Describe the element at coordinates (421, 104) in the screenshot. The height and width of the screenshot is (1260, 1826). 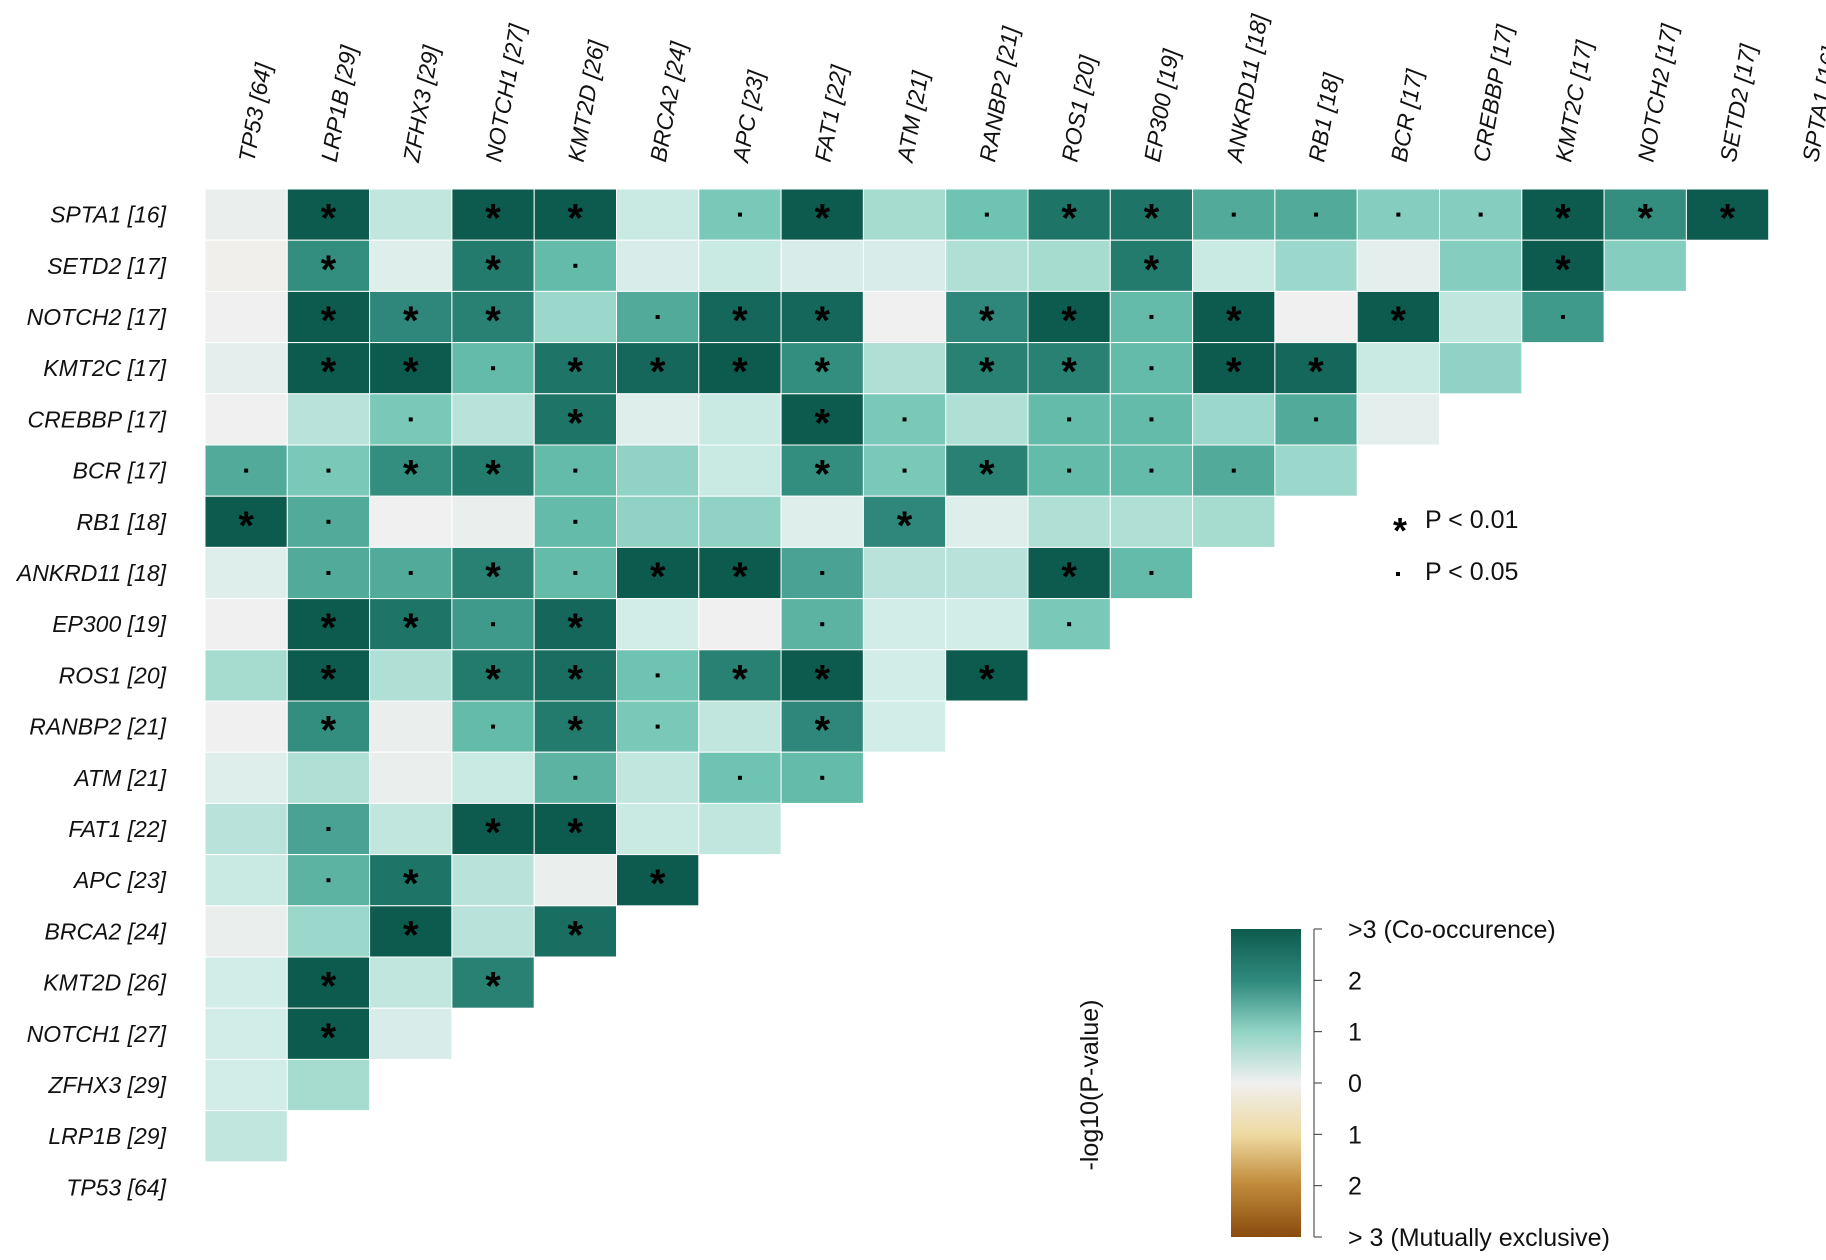
I see `column-label: ZFHX3 [29]` at that location.